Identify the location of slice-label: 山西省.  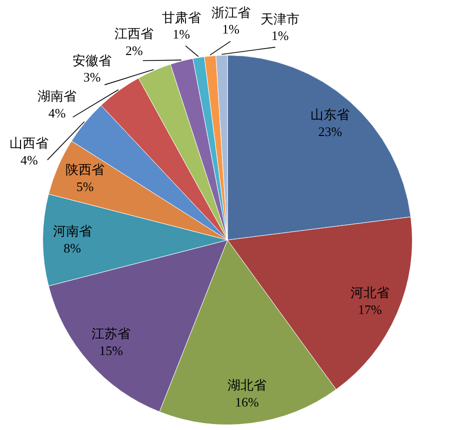
(29, 142).